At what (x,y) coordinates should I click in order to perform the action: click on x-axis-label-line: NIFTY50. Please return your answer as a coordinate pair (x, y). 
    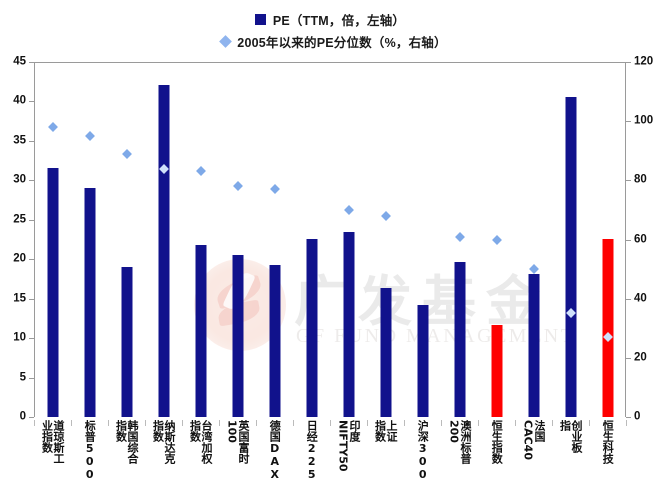
    Looking at the image, I should click on (343, 446).